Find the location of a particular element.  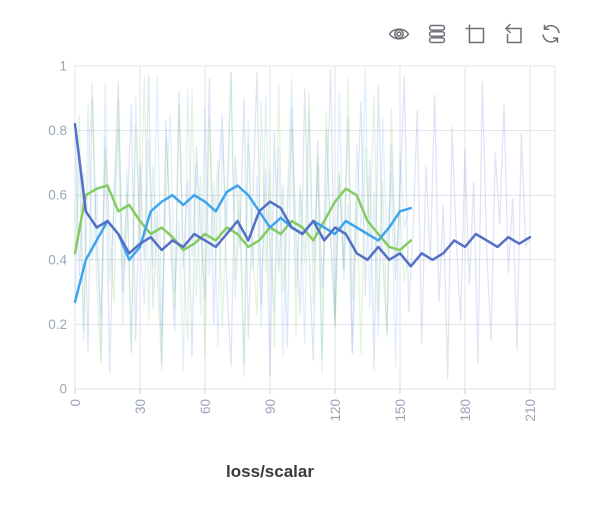

x-tick-label: 180 is located at coordinates (465, 410).